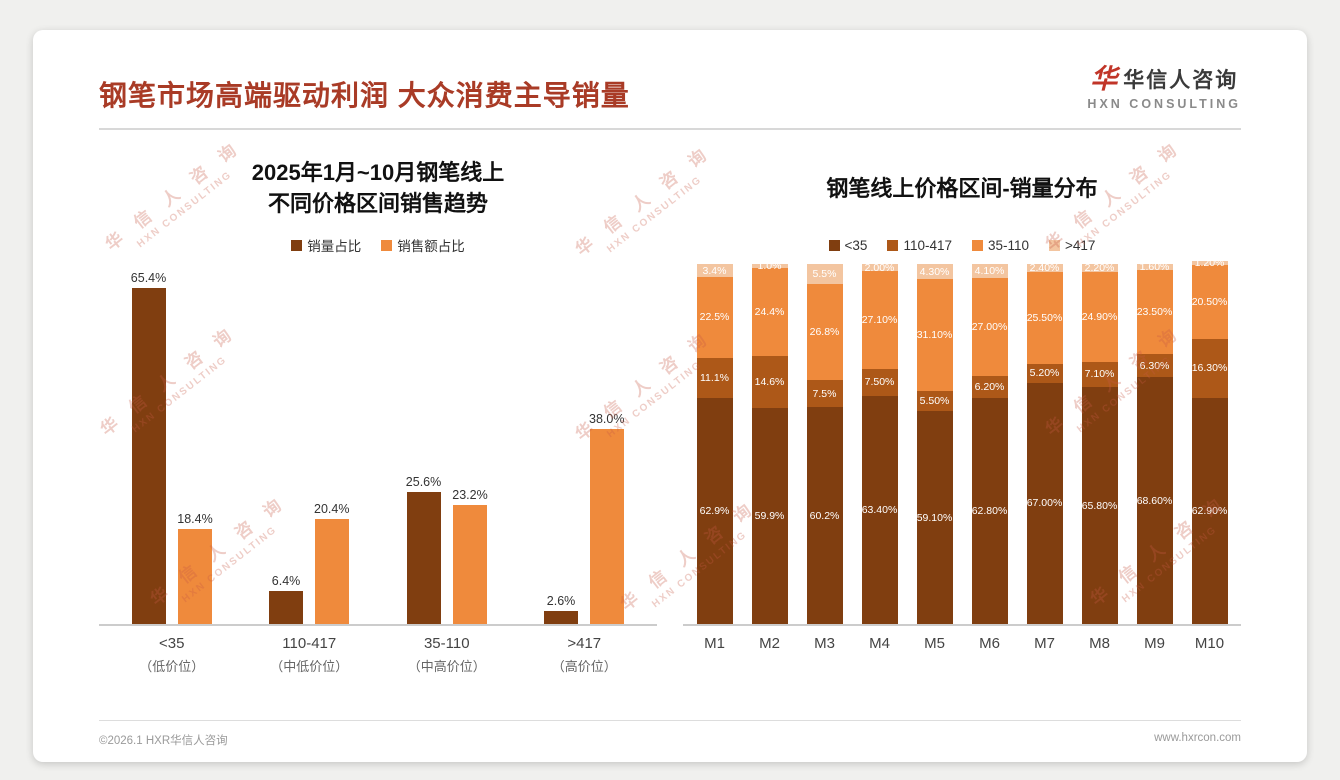  I want to click on category-label: M2, so click(769, 643).